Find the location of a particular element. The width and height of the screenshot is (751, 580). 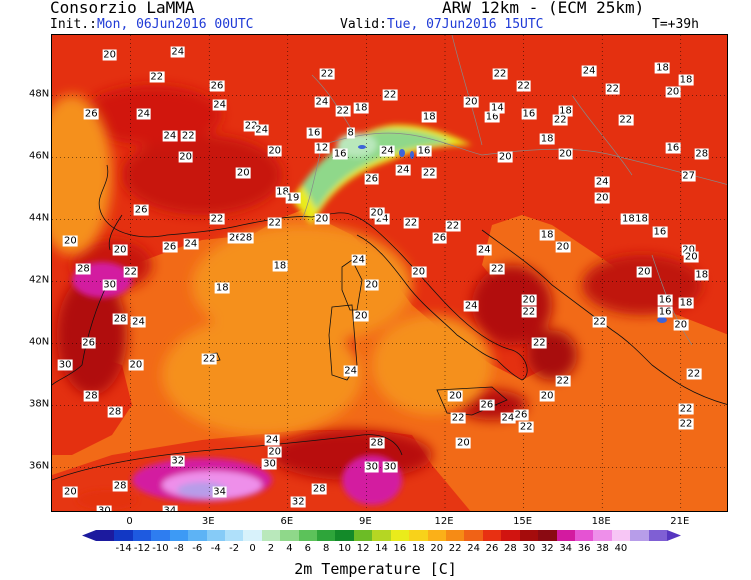

colorbar-right-arrow is located at coordinates (674, 535).